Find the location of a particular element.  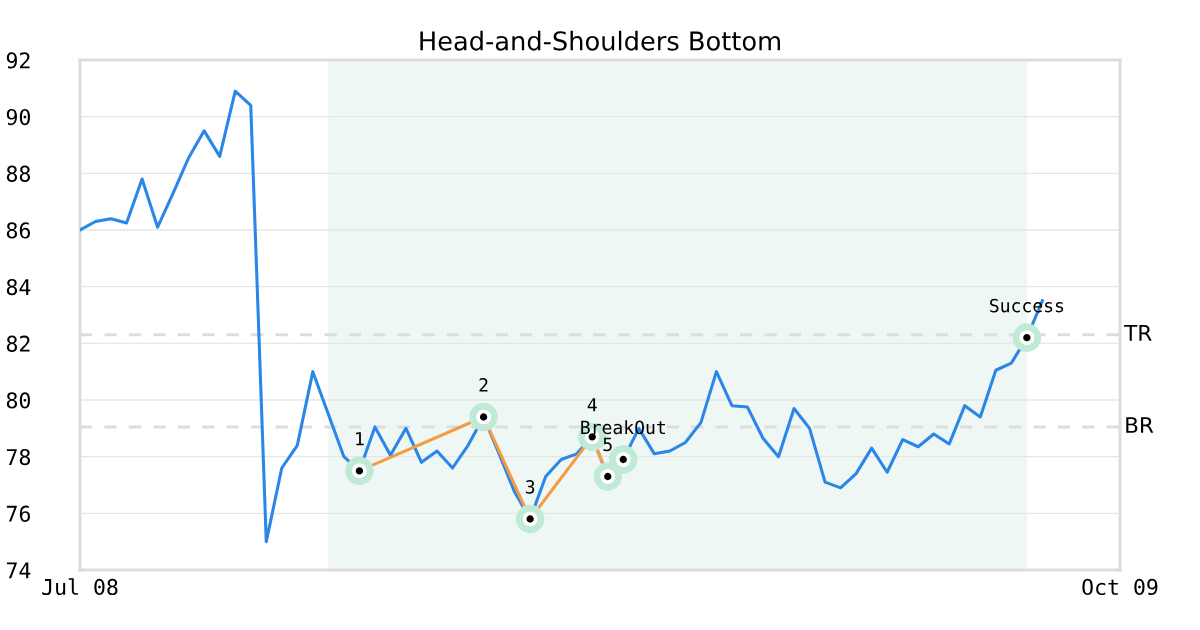

y-tick-label: 84 is located at coordinates (18, 287).